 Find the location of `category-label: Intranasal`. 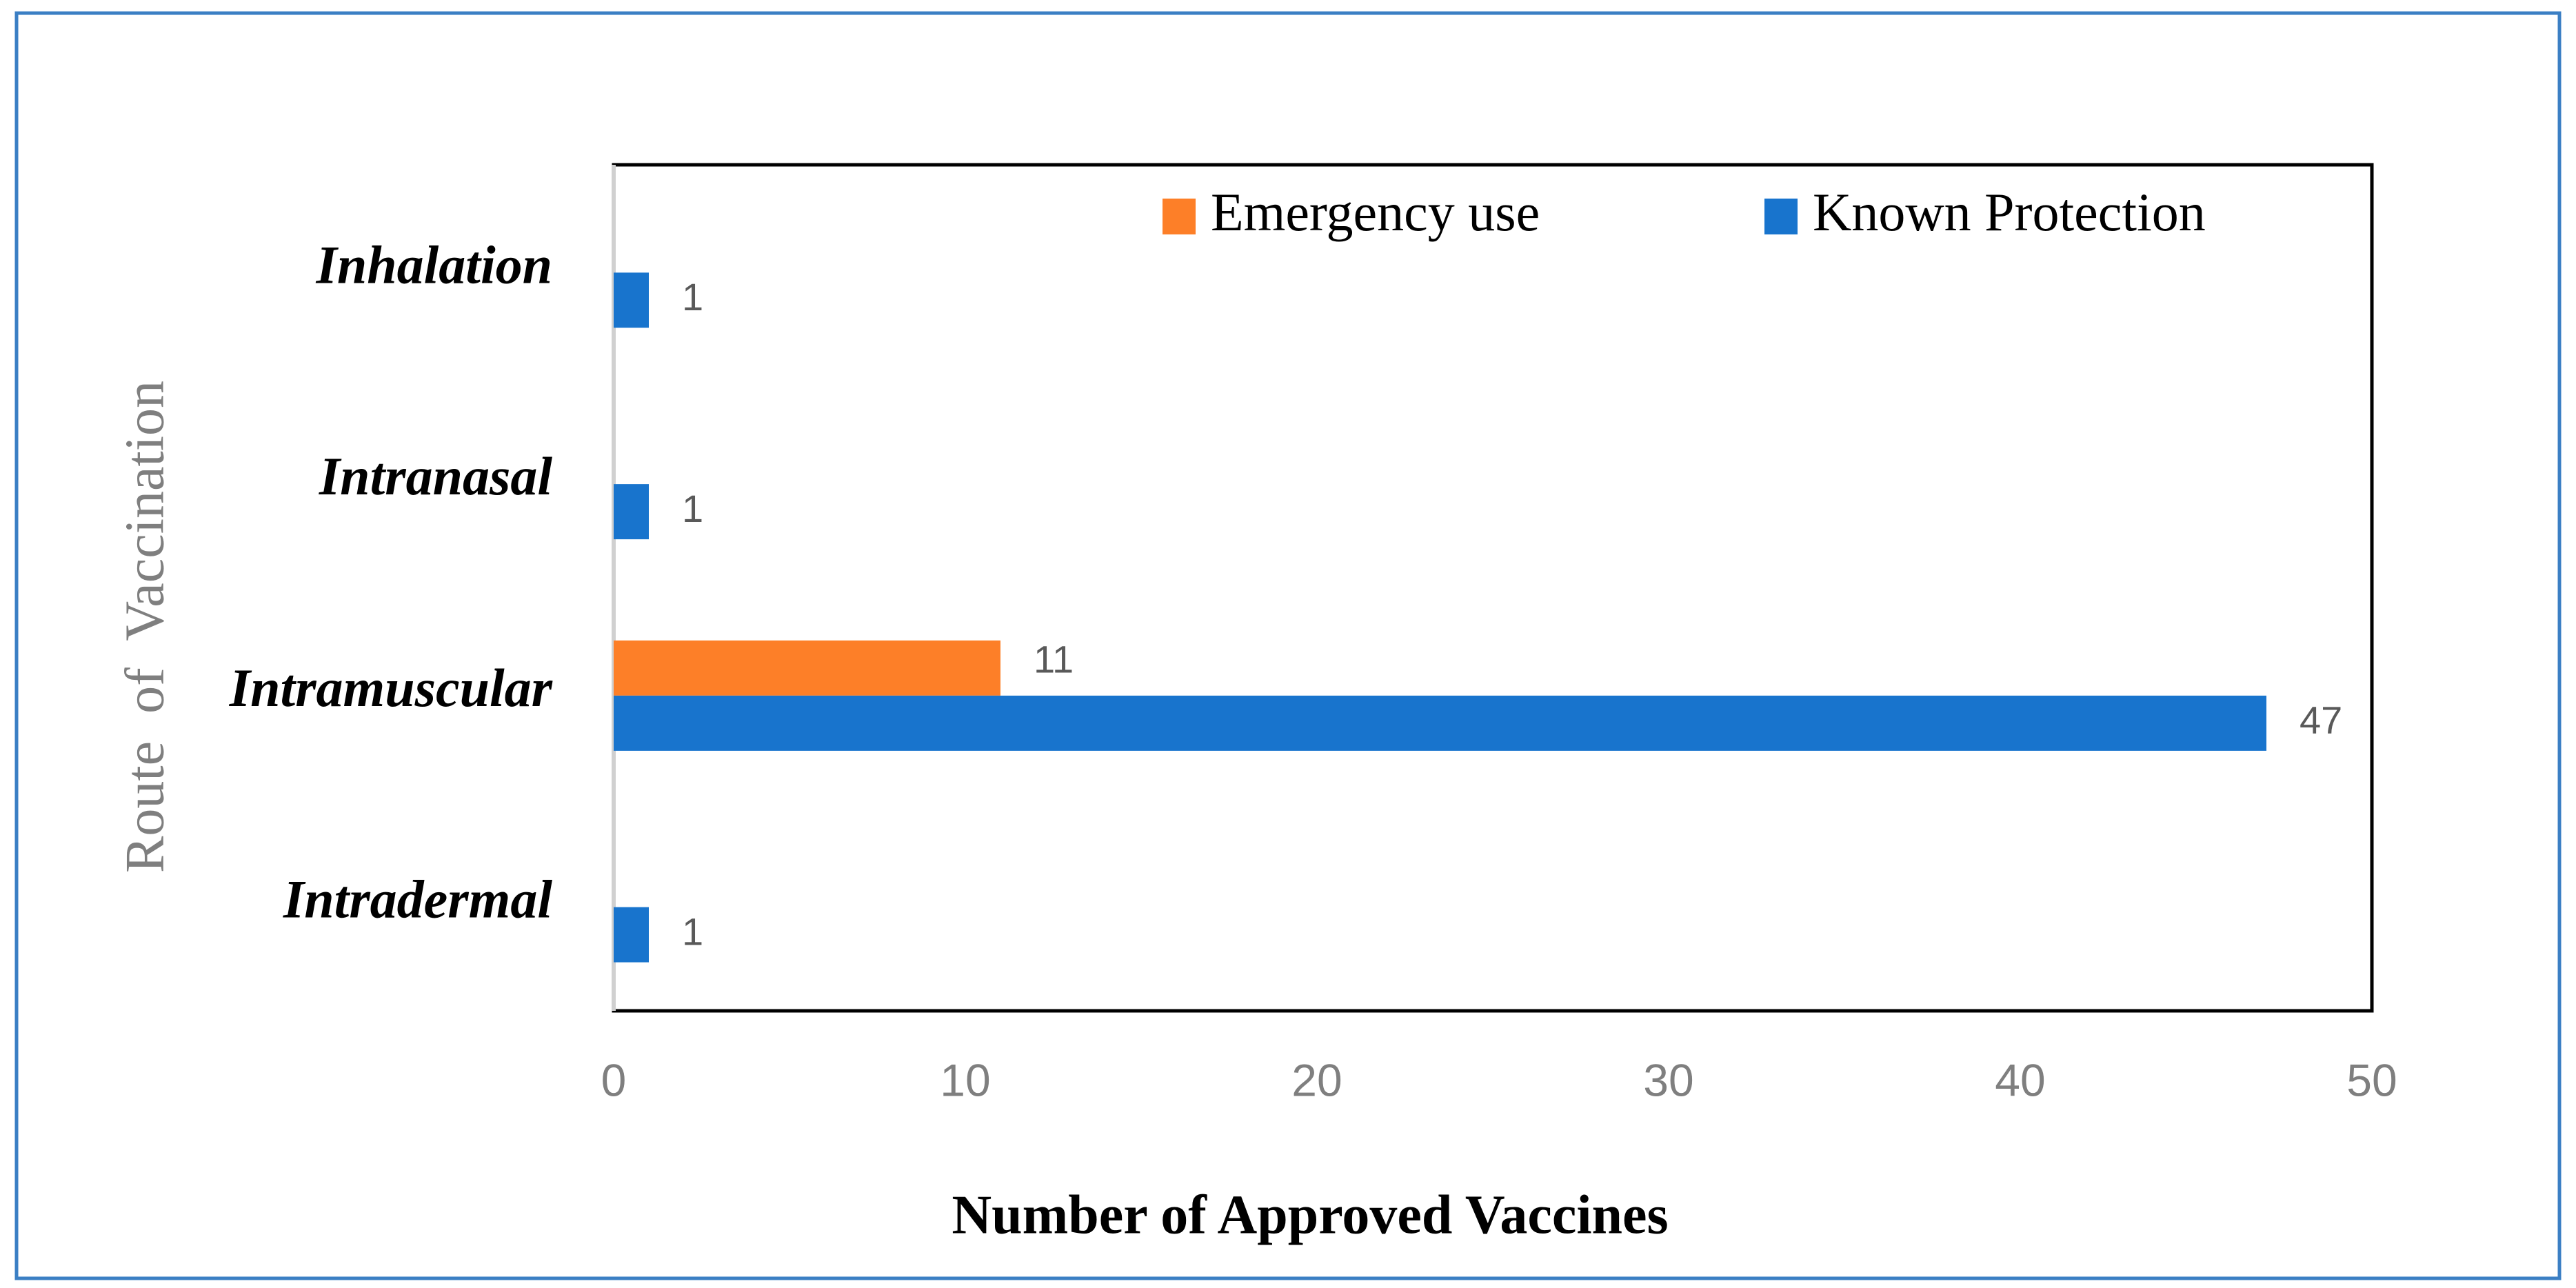

category-label: Intranasal is located at coordinates (435, 476).